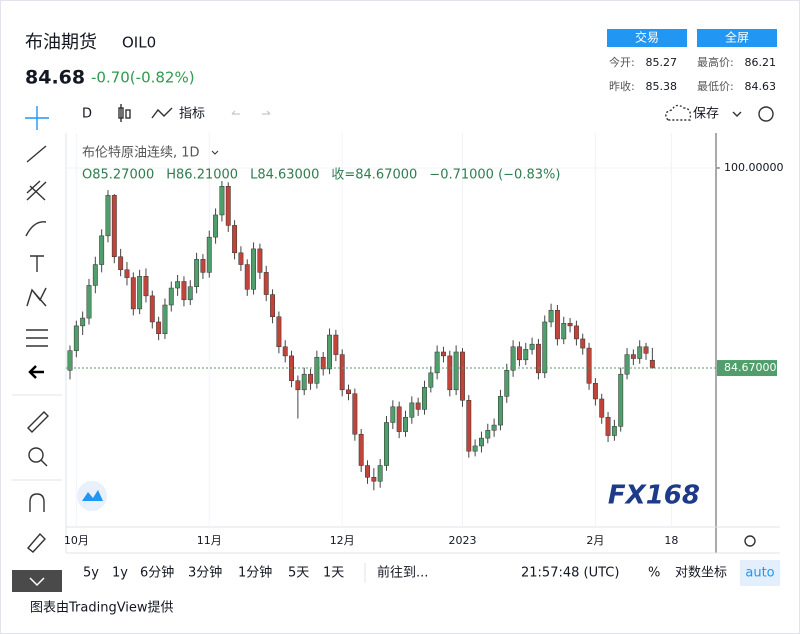 The width and height of the screenshot is (800, 634). Describe the element at coordinates (87, 114) in the screenshot. I see `interval: D` at that location.